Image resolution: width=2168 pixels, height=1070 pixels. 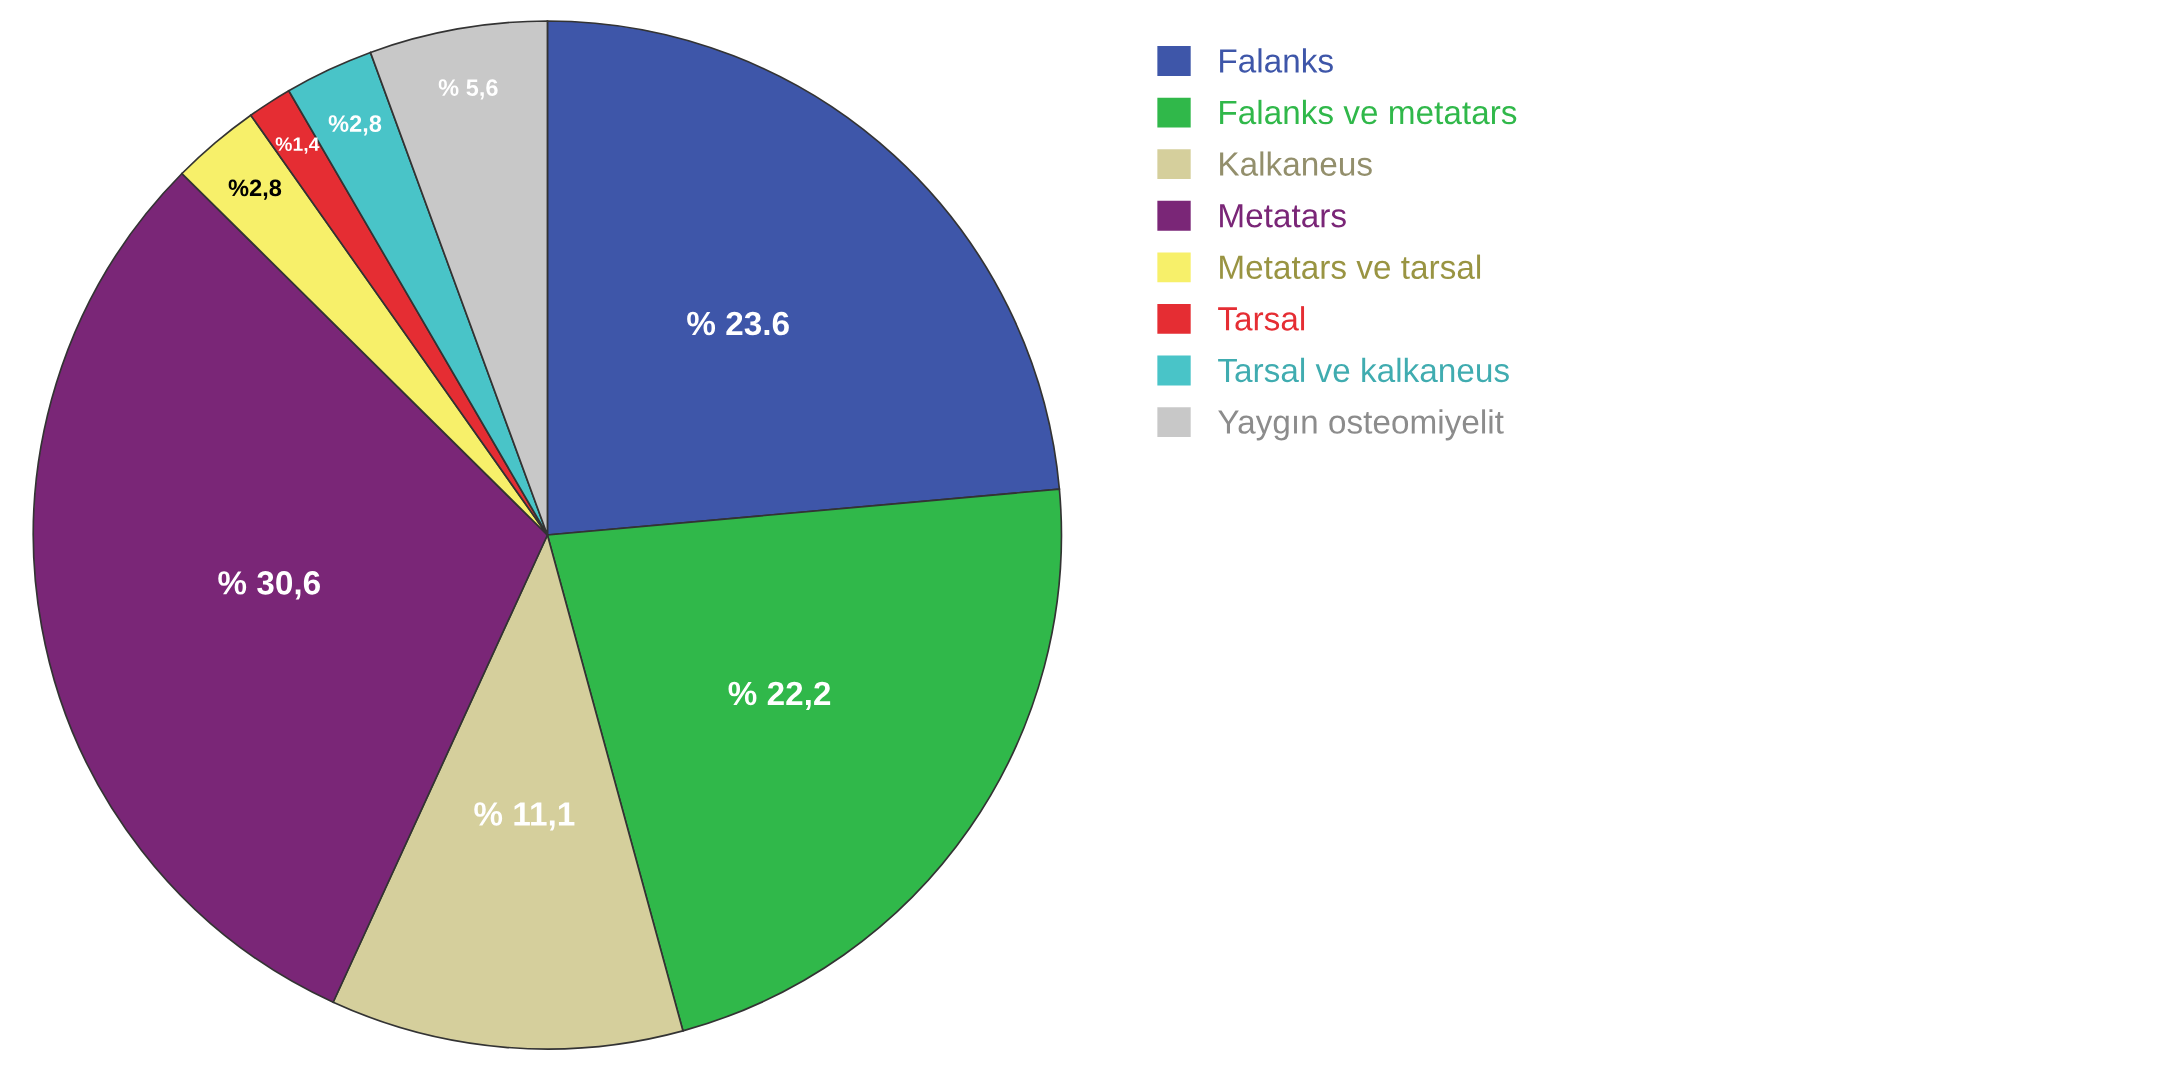 What do you see at coordinates (779, 696) in the screenshot?
I see `data-label: % 22,2` at bounding box center [779, 696].